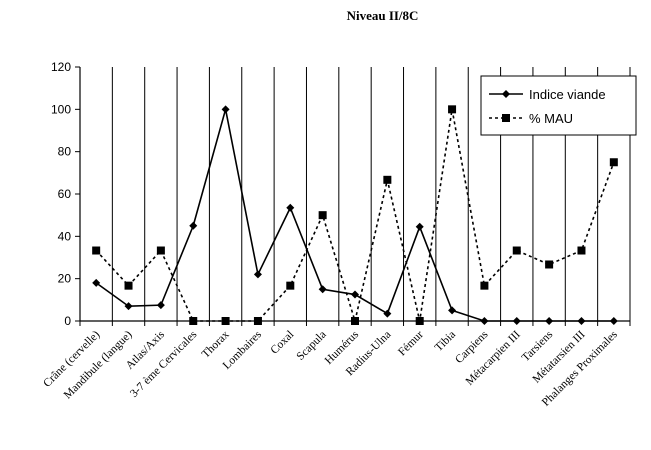 This screenshot has width=651, height=450. Describe the element at coordinates (445, 341) in the screenshot. I see `x-category-label: Tibia` at that location.